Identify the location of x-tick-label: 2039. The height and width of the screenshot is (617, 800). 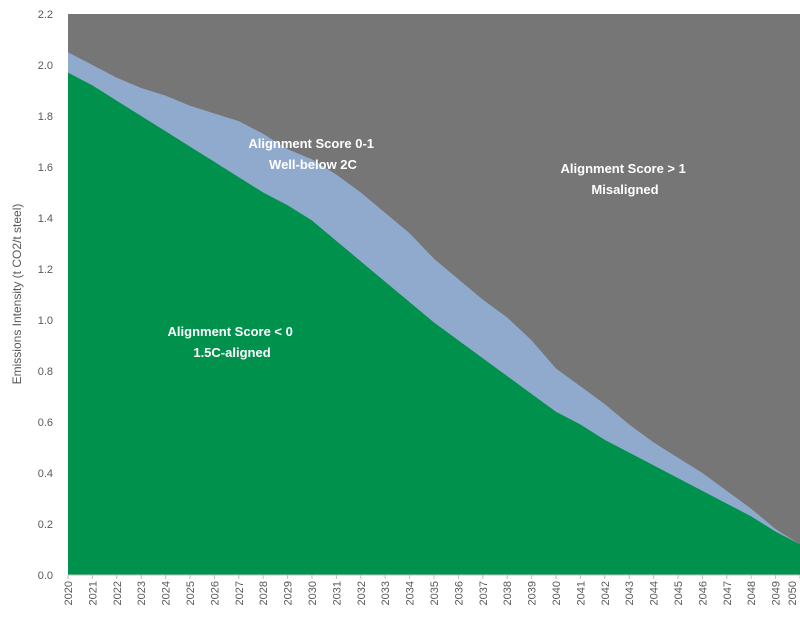
(533, 593).